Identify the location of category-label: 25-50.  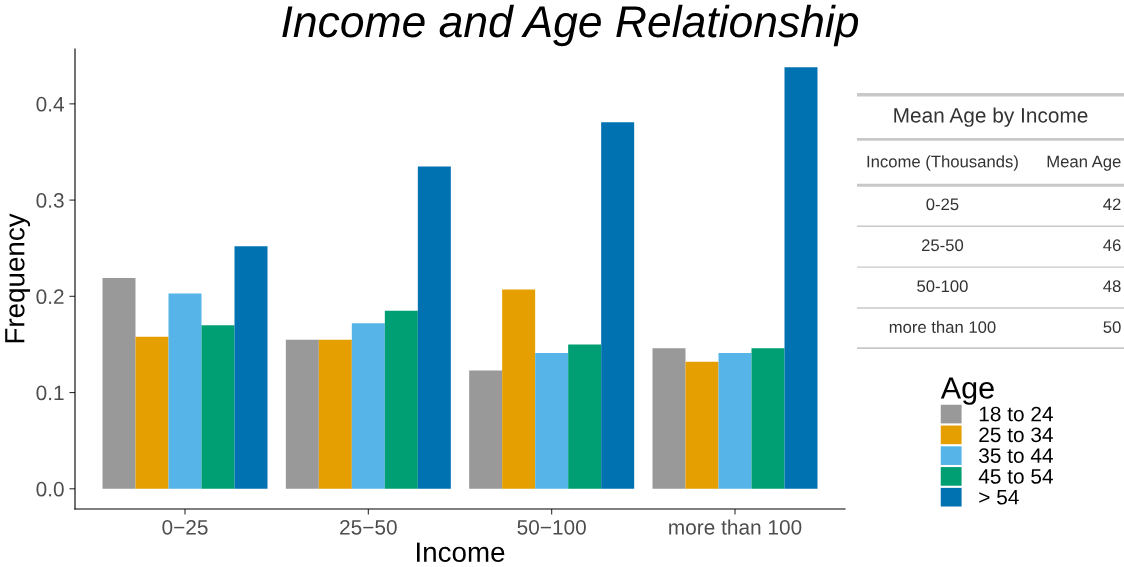
(942, 245).